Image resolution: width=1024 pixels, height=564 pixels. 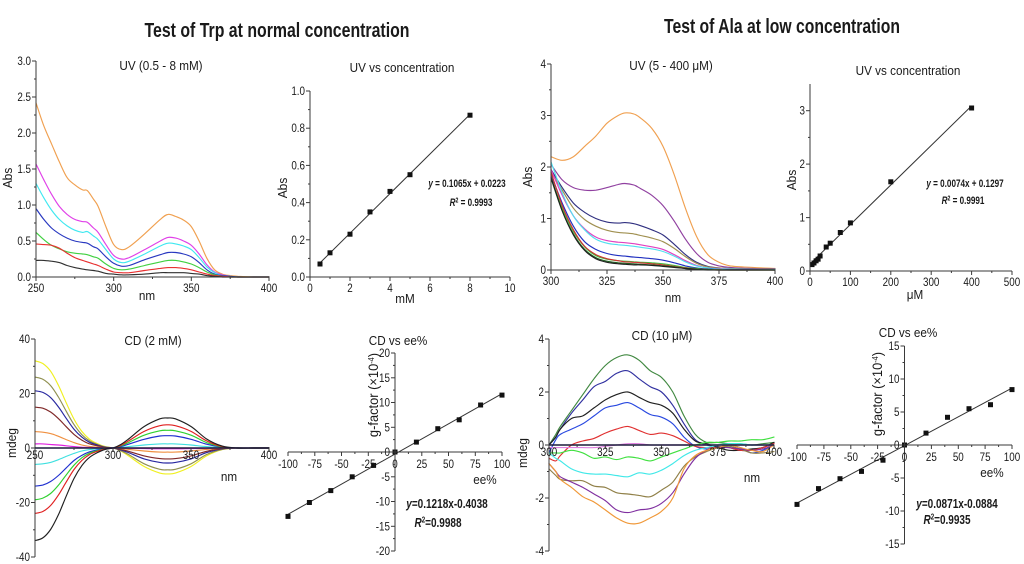 I want to click on regression-equation: y=0.1218x-0.4038, so click(x=446, y=504).